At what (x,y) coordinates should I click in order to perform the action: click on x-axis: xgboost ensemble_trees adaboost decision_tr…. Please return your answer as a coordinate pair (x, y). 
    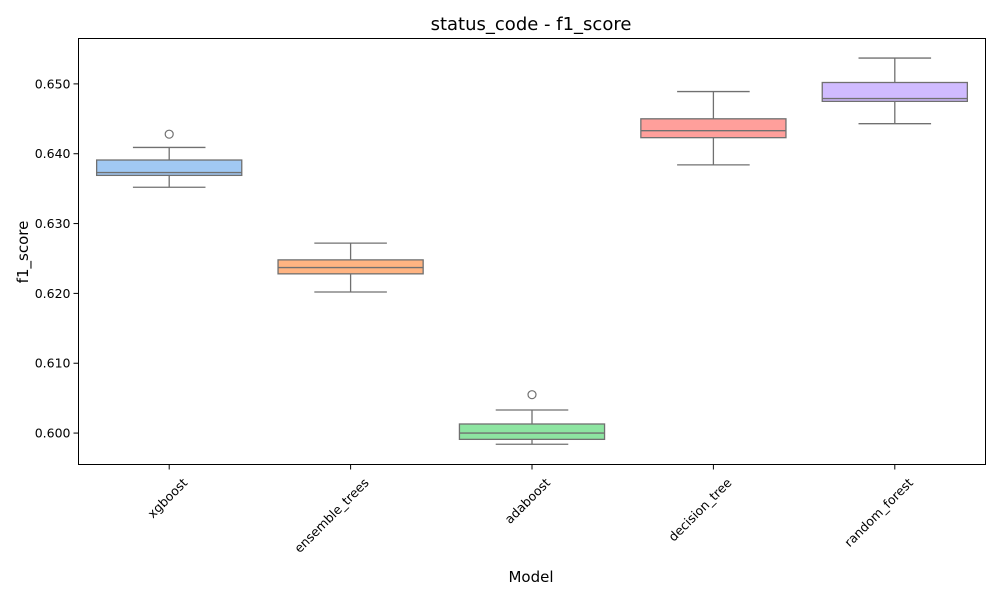
    Looking at the image, I should click on (530, 510).